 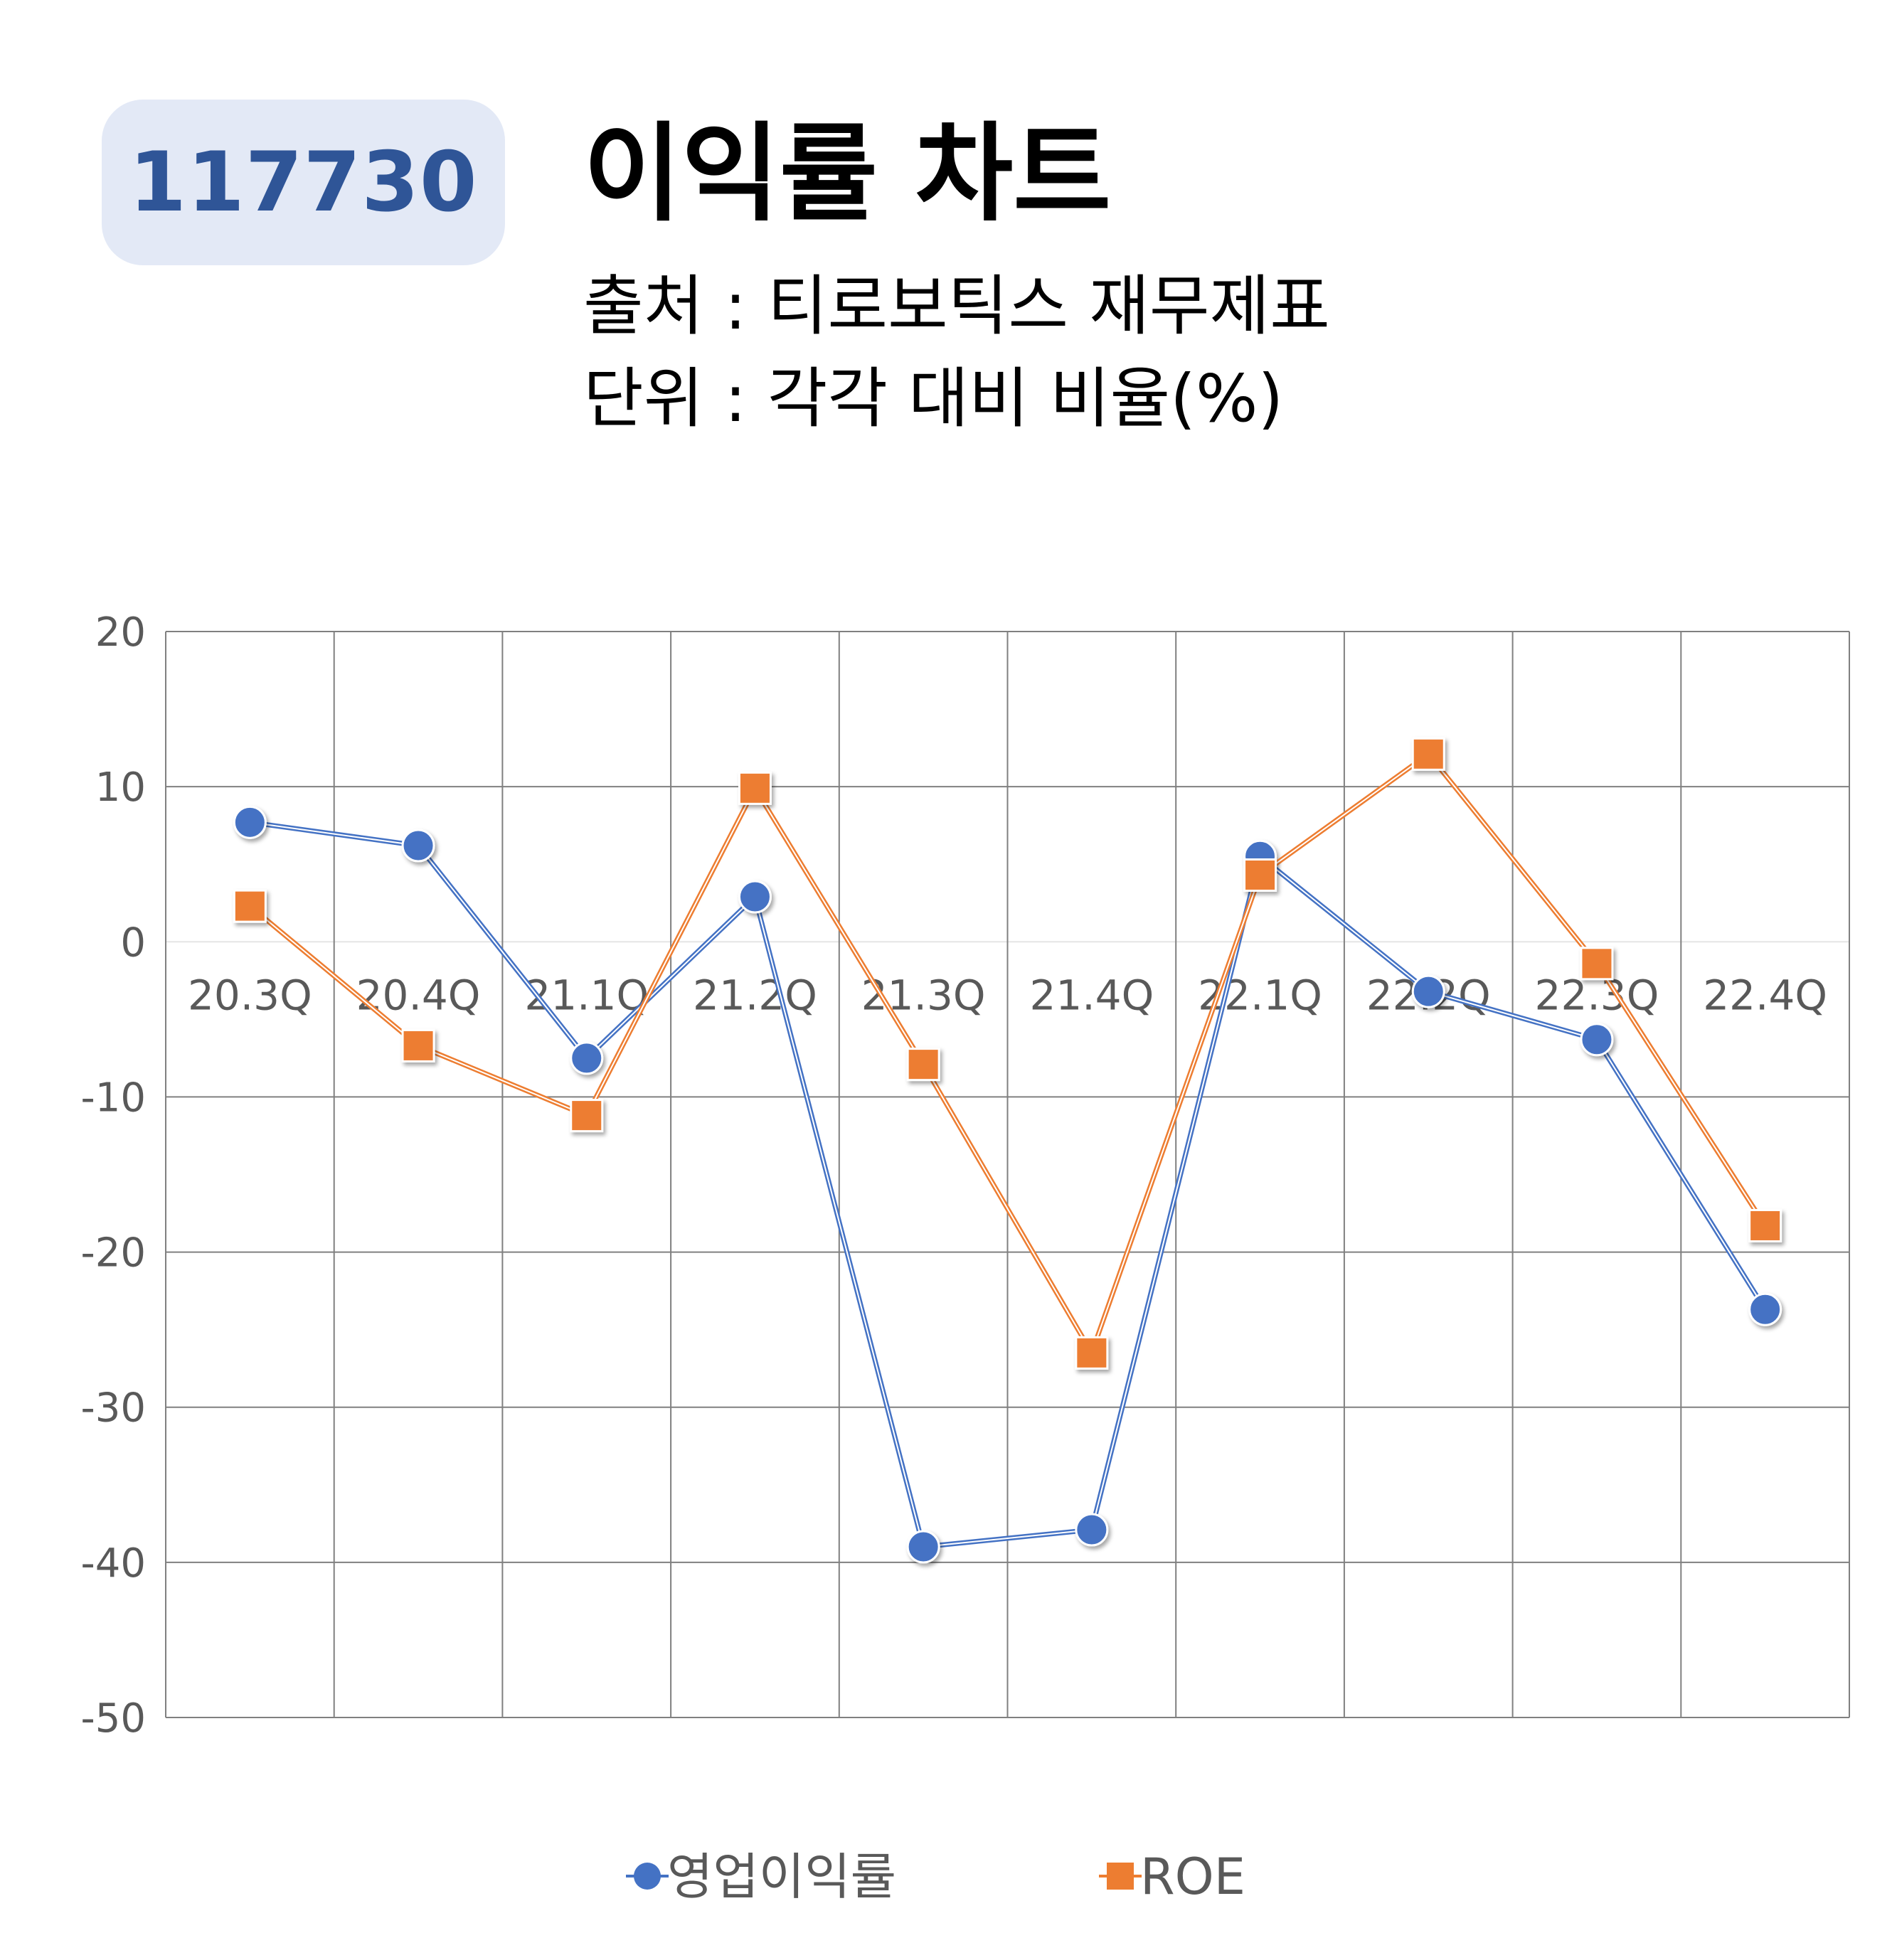 I want to click on x-tick-label: 21.2Q, so click(x=755, y=995).